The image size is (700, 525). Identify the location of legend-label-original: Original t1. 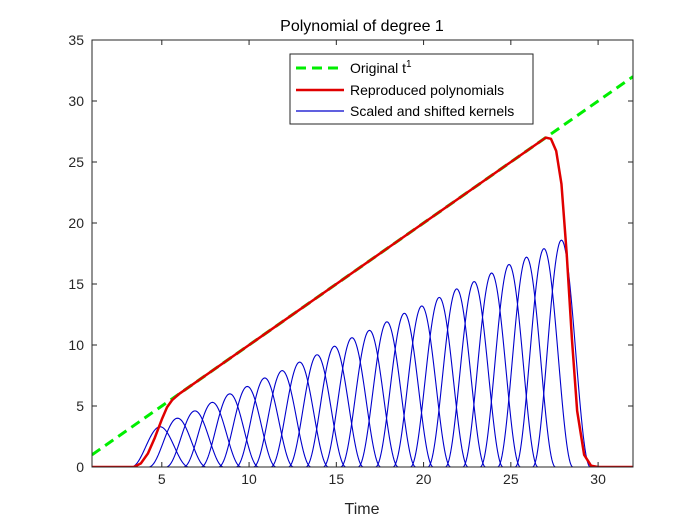
(381, 67).